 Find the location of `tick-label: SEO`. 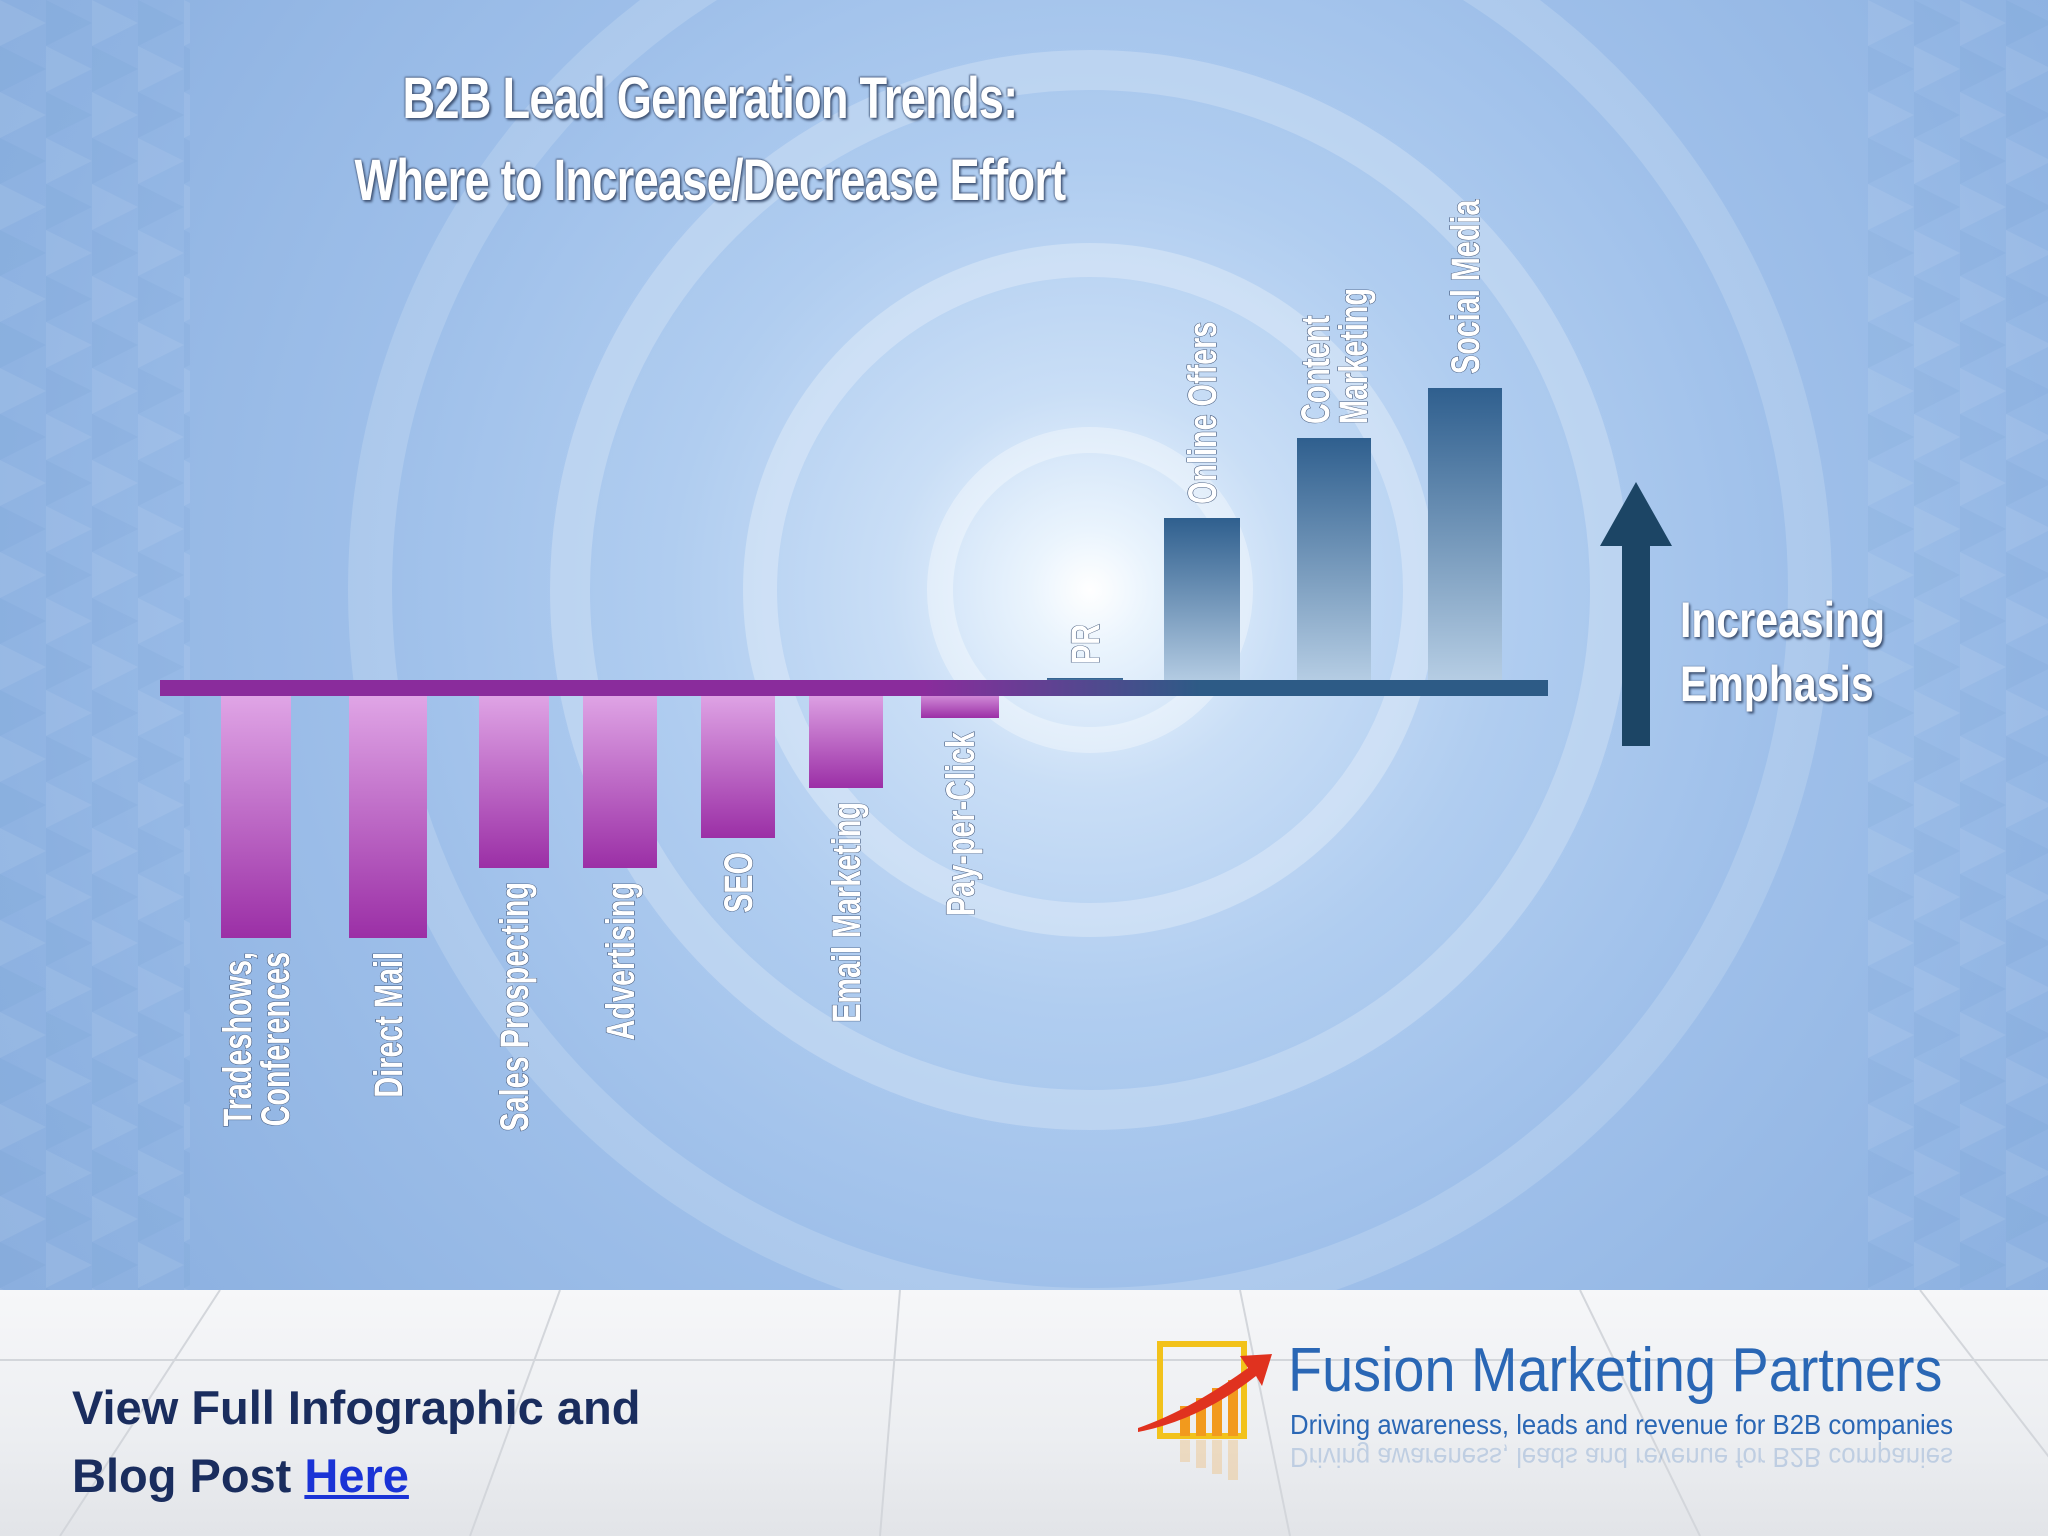

tick-label: SEO is located at coordinates (738, 882).